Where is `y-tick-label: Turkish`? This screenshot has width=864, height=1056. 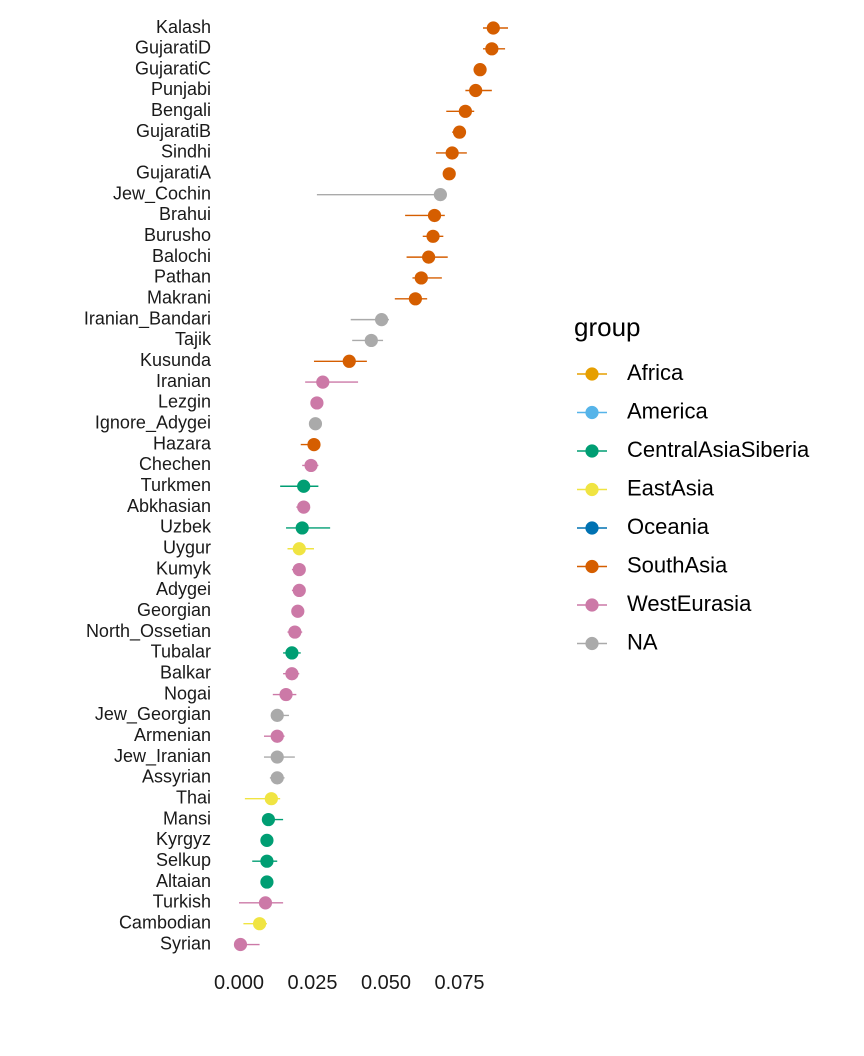 y-tick-label: Turkish is located at coordinates (182, 902).